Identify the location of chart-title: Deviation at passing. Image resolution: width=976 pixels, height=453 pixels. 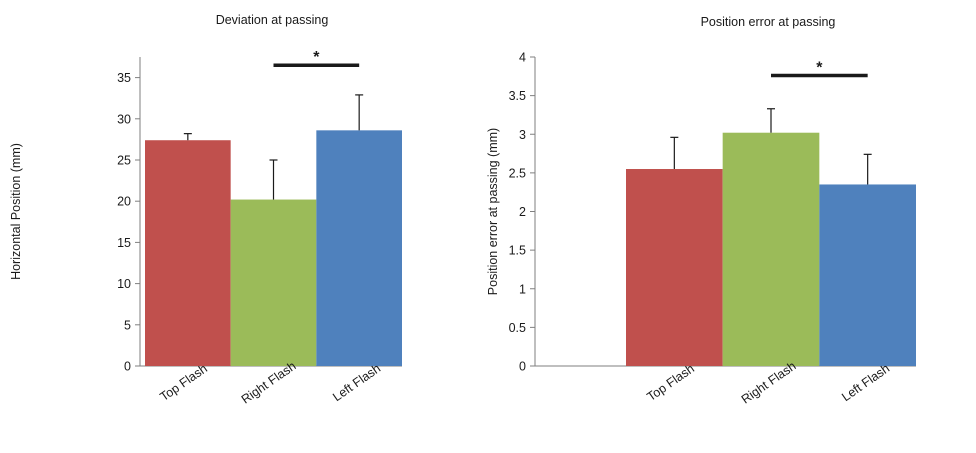
(272, 20).